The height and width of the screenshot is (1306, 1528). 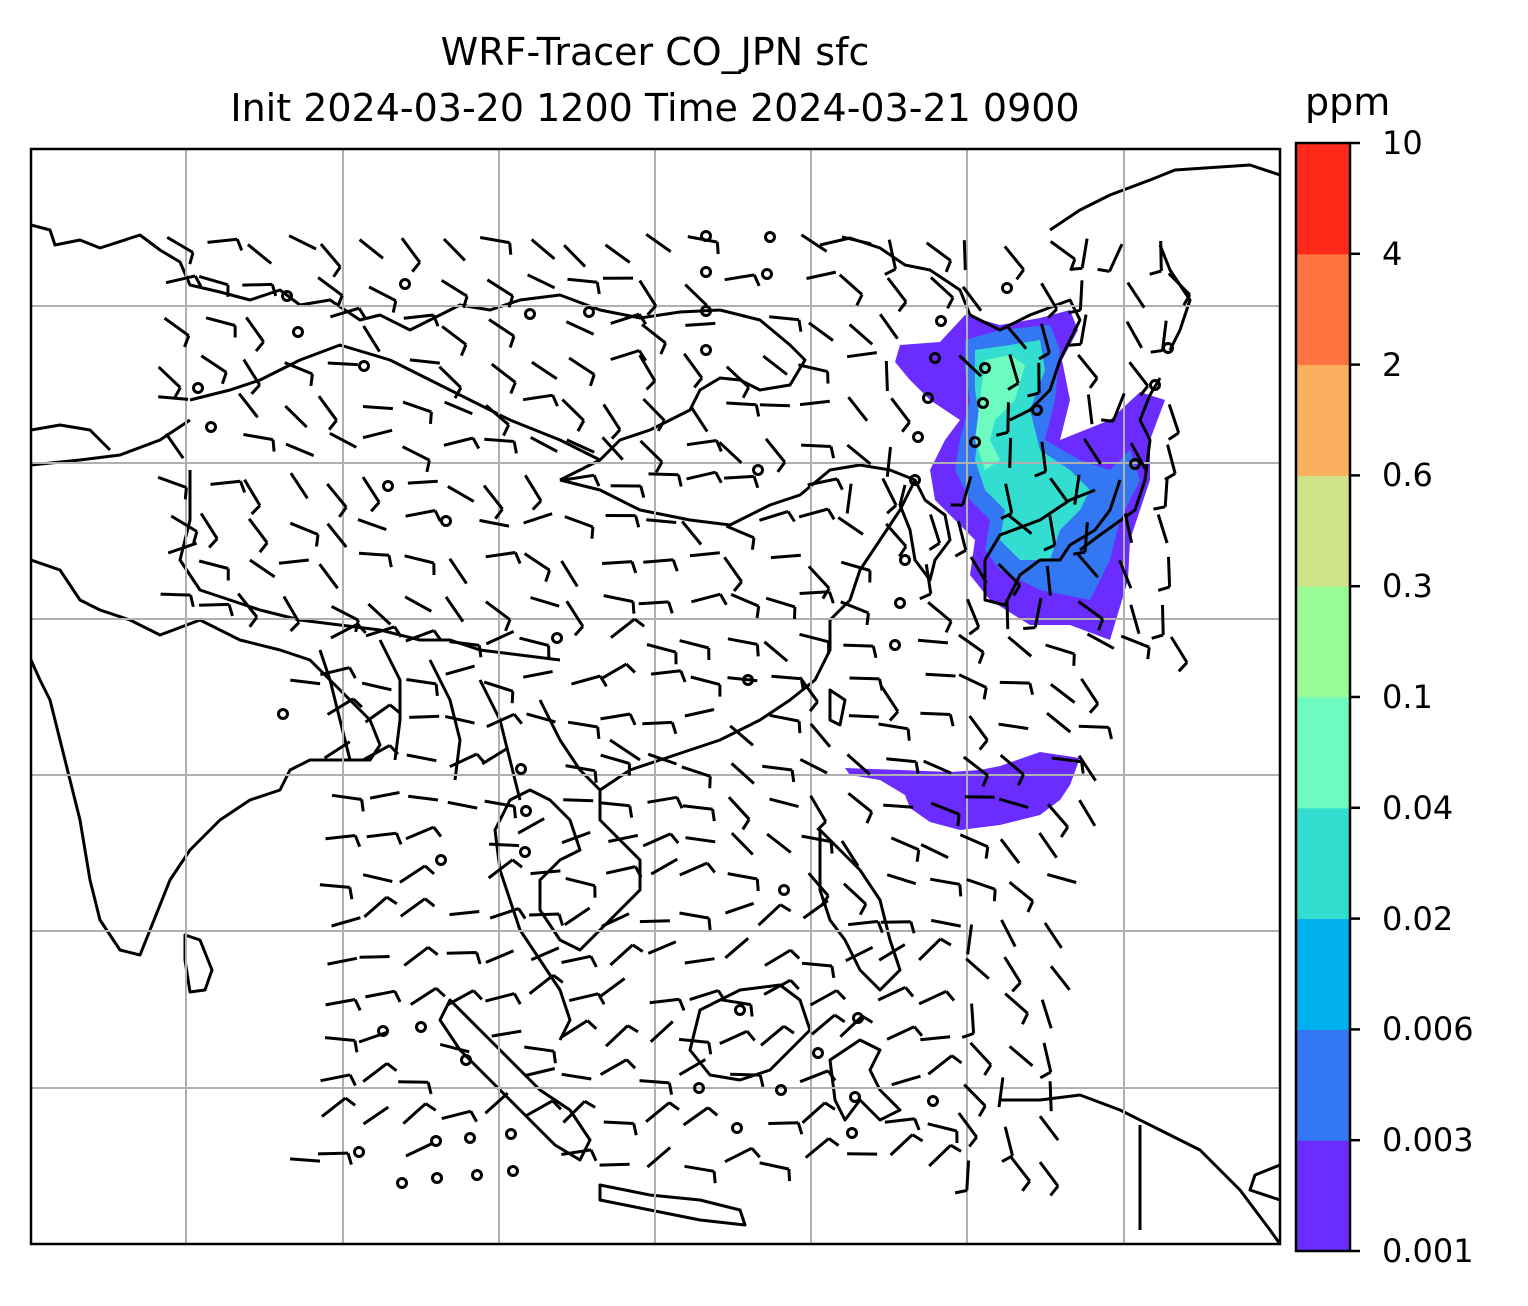 What do you see at coordinates (1418, 807) in the screenshot?
I see `colorbar-tick-label: 0.04` at bounding box center [1418, 807].